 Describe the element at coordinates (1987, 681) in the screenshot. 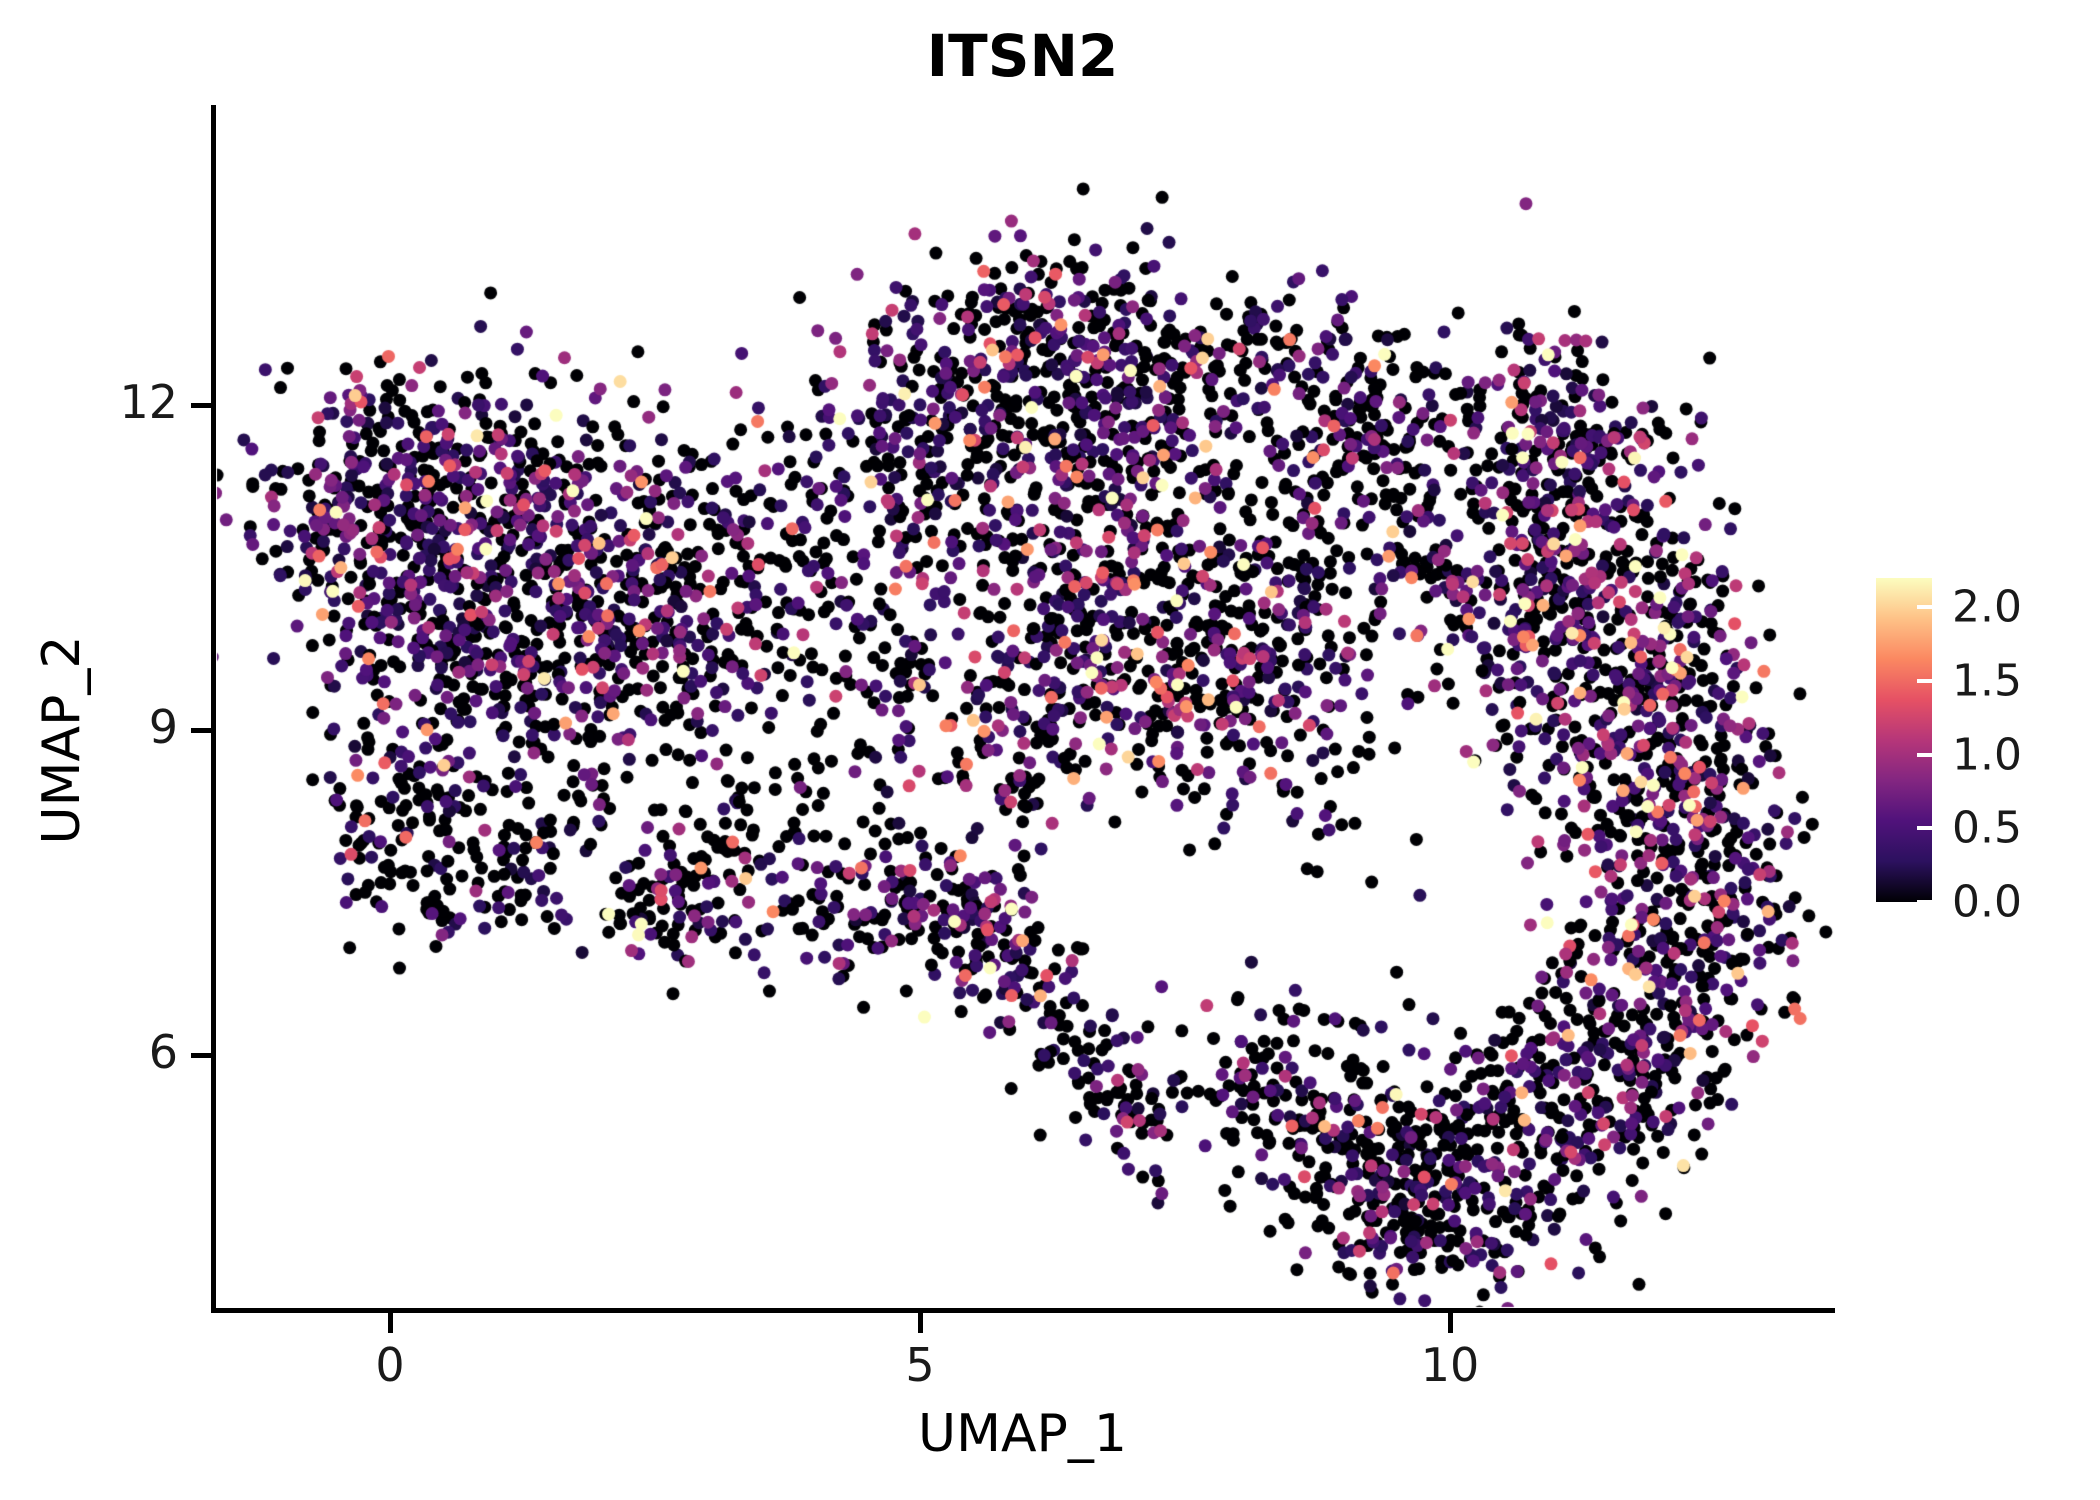

I see `colorbar-tick-label: 1.5` at that location.